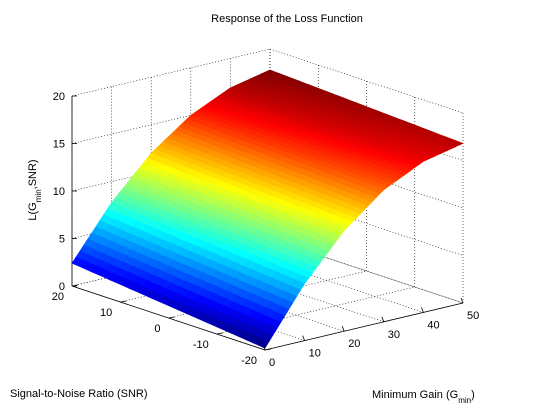 This screenshot has height=420, width=560. Describe the element at coordinates (59, 192) in the screenshot. I see `z-tick-label: 10` at that location.